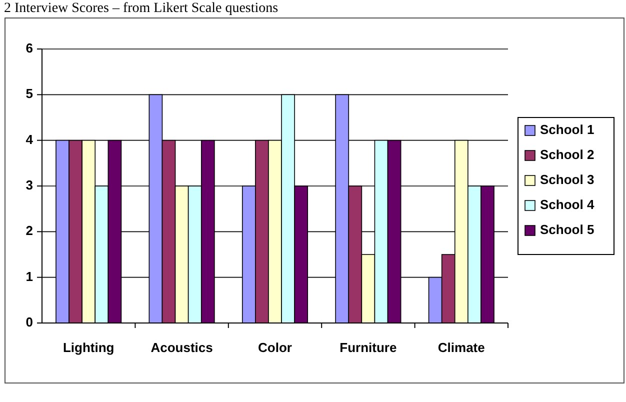 The height and width of the screenshot is (402, 626). What do you see at coordinates (29, 94) in the screenshot?
I see `y-tick-label: 5` at bounding box center [29, 94].